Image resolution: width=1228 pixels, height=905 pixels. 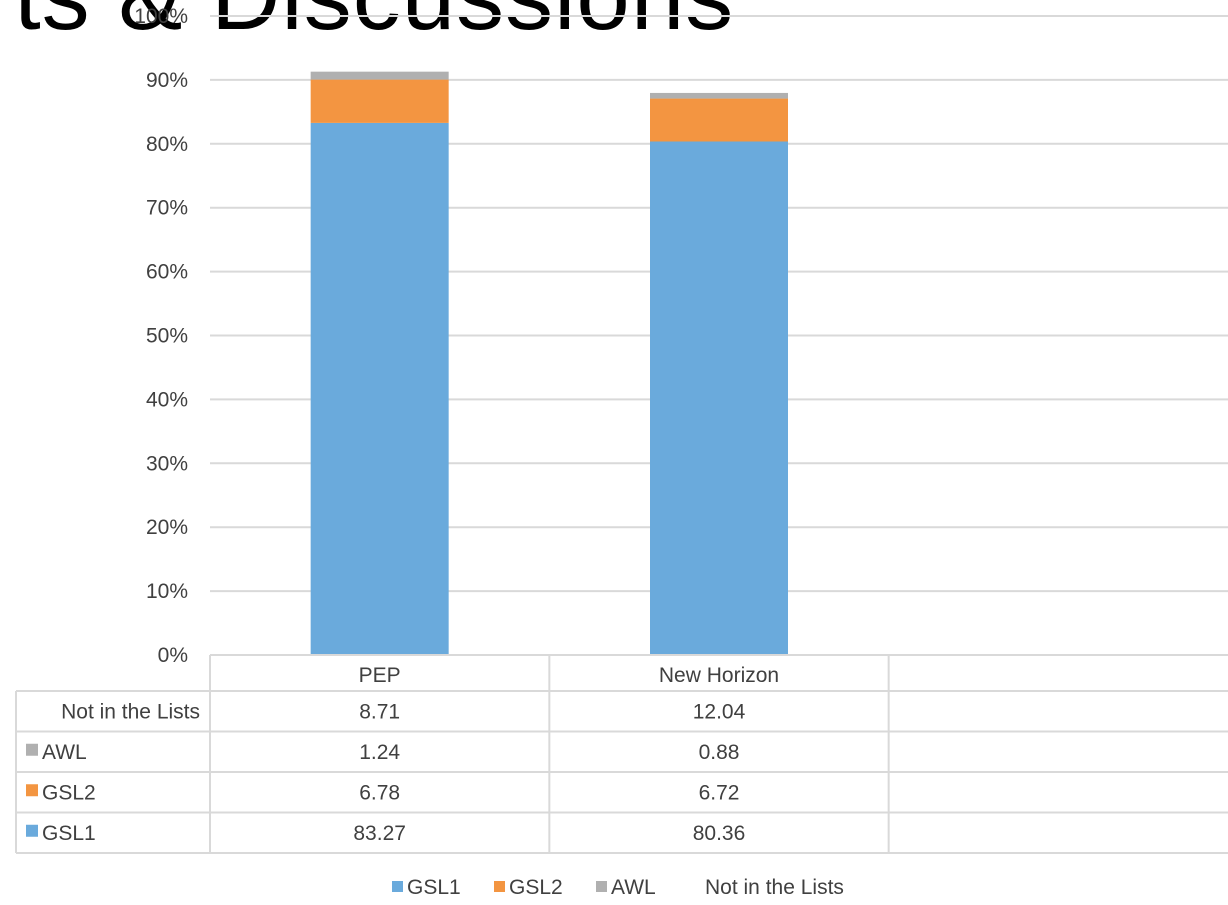 What do you see at coordinates (374, 26) in the screenshot?
I see `slide-title-fragment: ts & Discussions` at bounding box center [374, 26].